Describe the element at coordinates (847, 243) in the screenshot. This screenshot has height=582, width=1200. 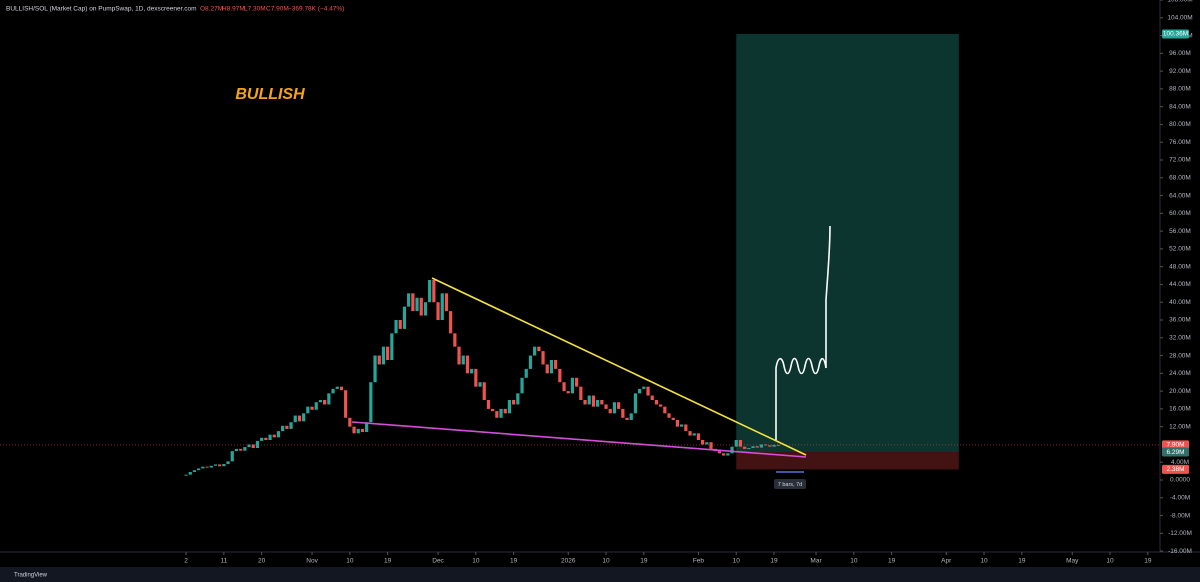
I see `target-zone` at that location.